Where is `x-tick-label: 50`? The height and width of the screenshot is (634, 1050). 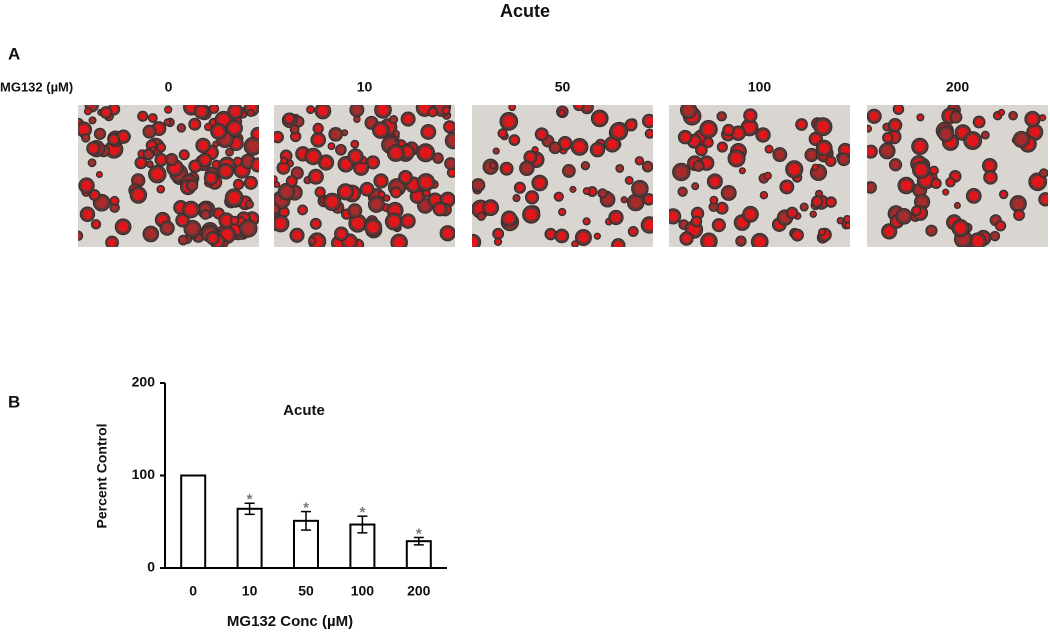
x-tick-label: 50 is located at coordinates (306, 591).